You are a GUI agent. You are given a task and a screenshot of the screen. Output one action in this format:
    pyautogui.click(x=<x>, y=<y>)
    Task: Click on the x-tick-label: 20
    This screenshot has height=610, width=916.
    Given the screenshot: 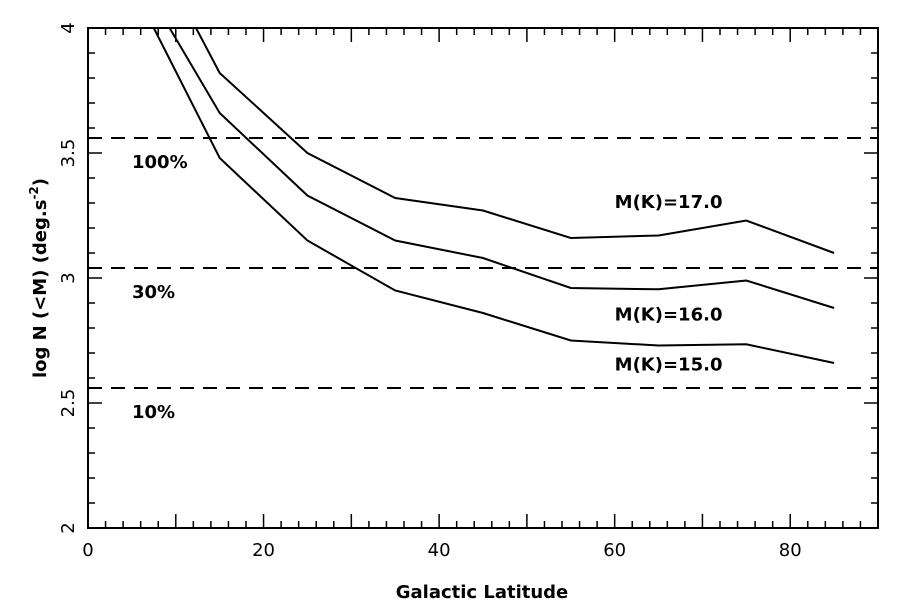 What is the action you would take?
    pyautogui.click(x=263, y=550)
    